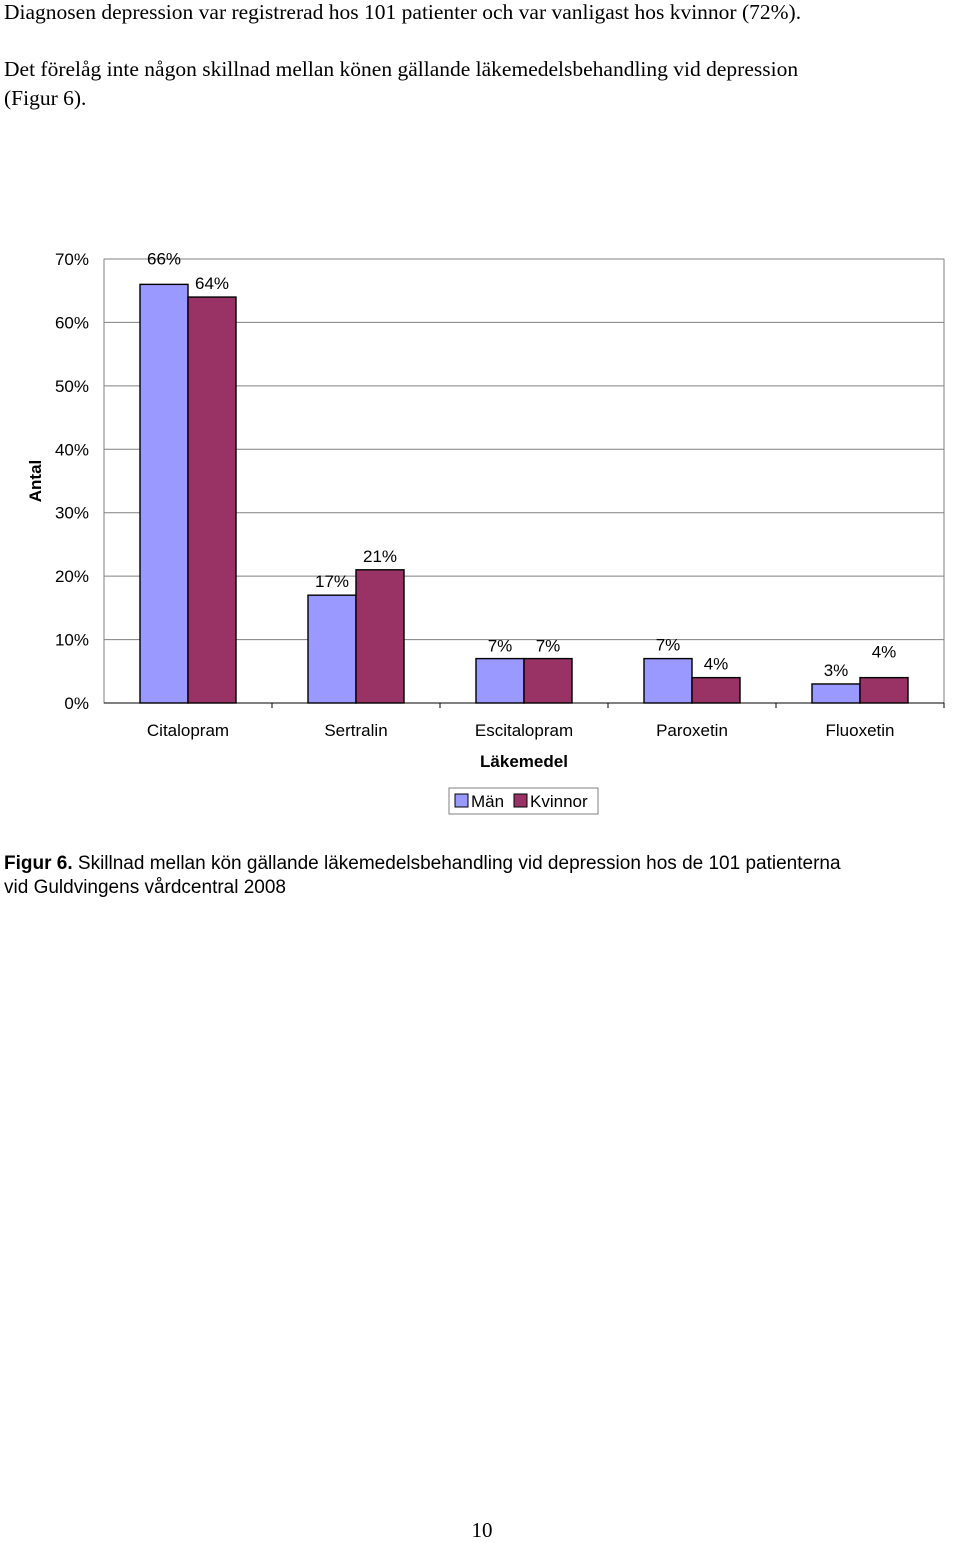 The height and width of the screenshot is (1543, 960). What do you see at coordinates (380, 556) in the screenshot?
I see `data-label: 21%` at bounding box center [380, 556].